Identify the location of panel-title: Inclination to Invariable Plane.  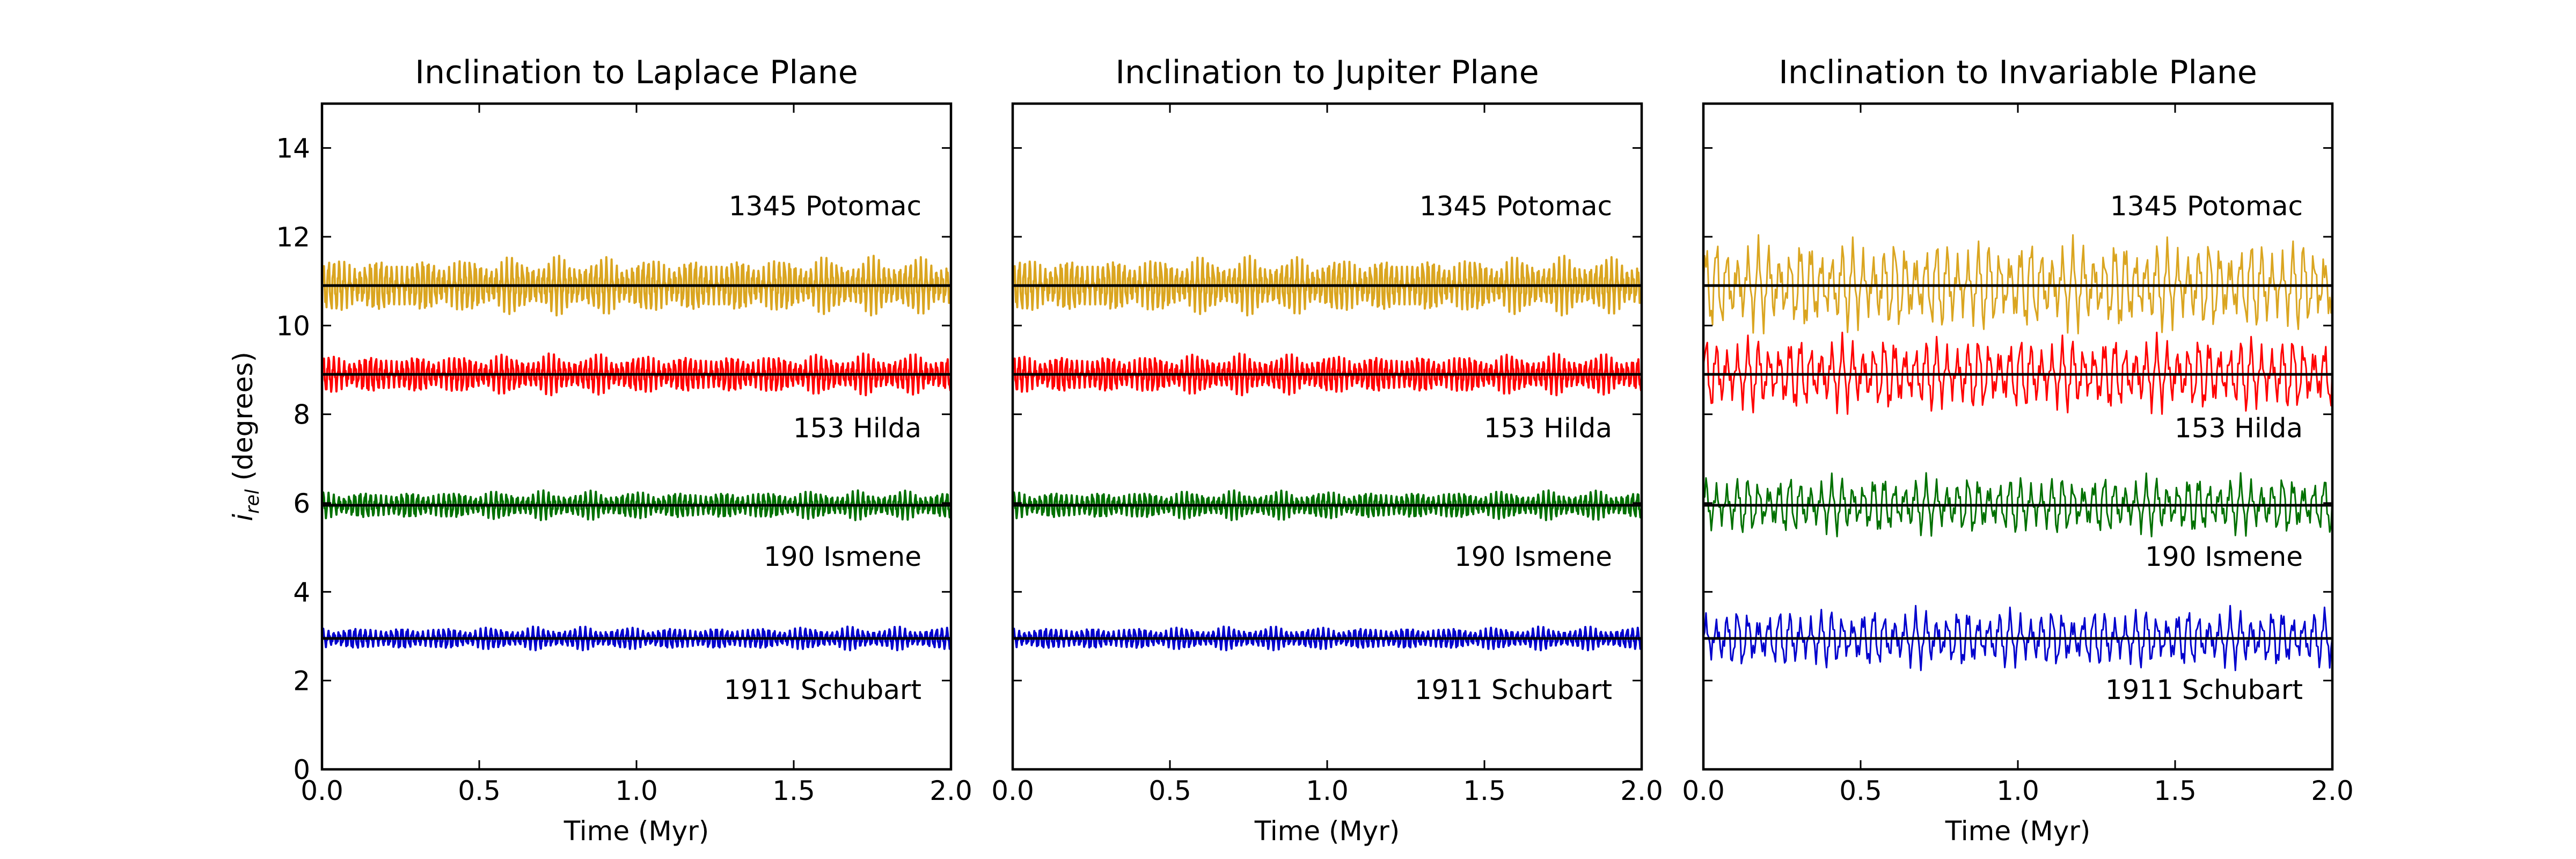
(2018, 72).